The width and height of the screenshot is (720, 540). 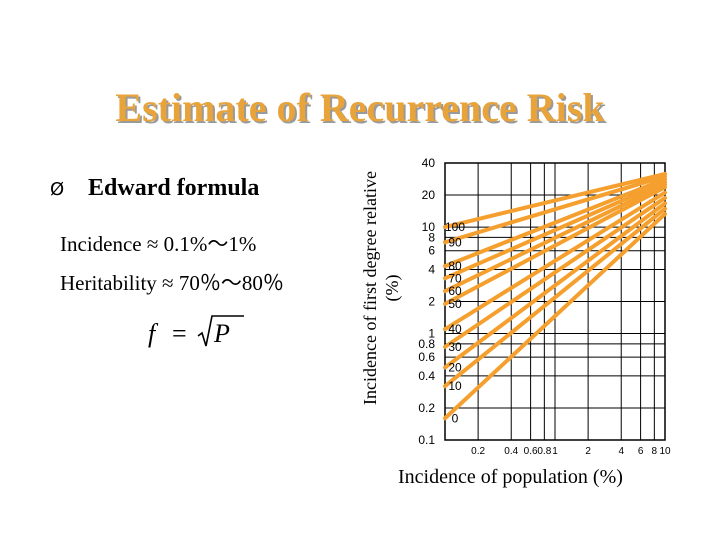 I want to click on line-label: 20, so click(x=455, y=367).